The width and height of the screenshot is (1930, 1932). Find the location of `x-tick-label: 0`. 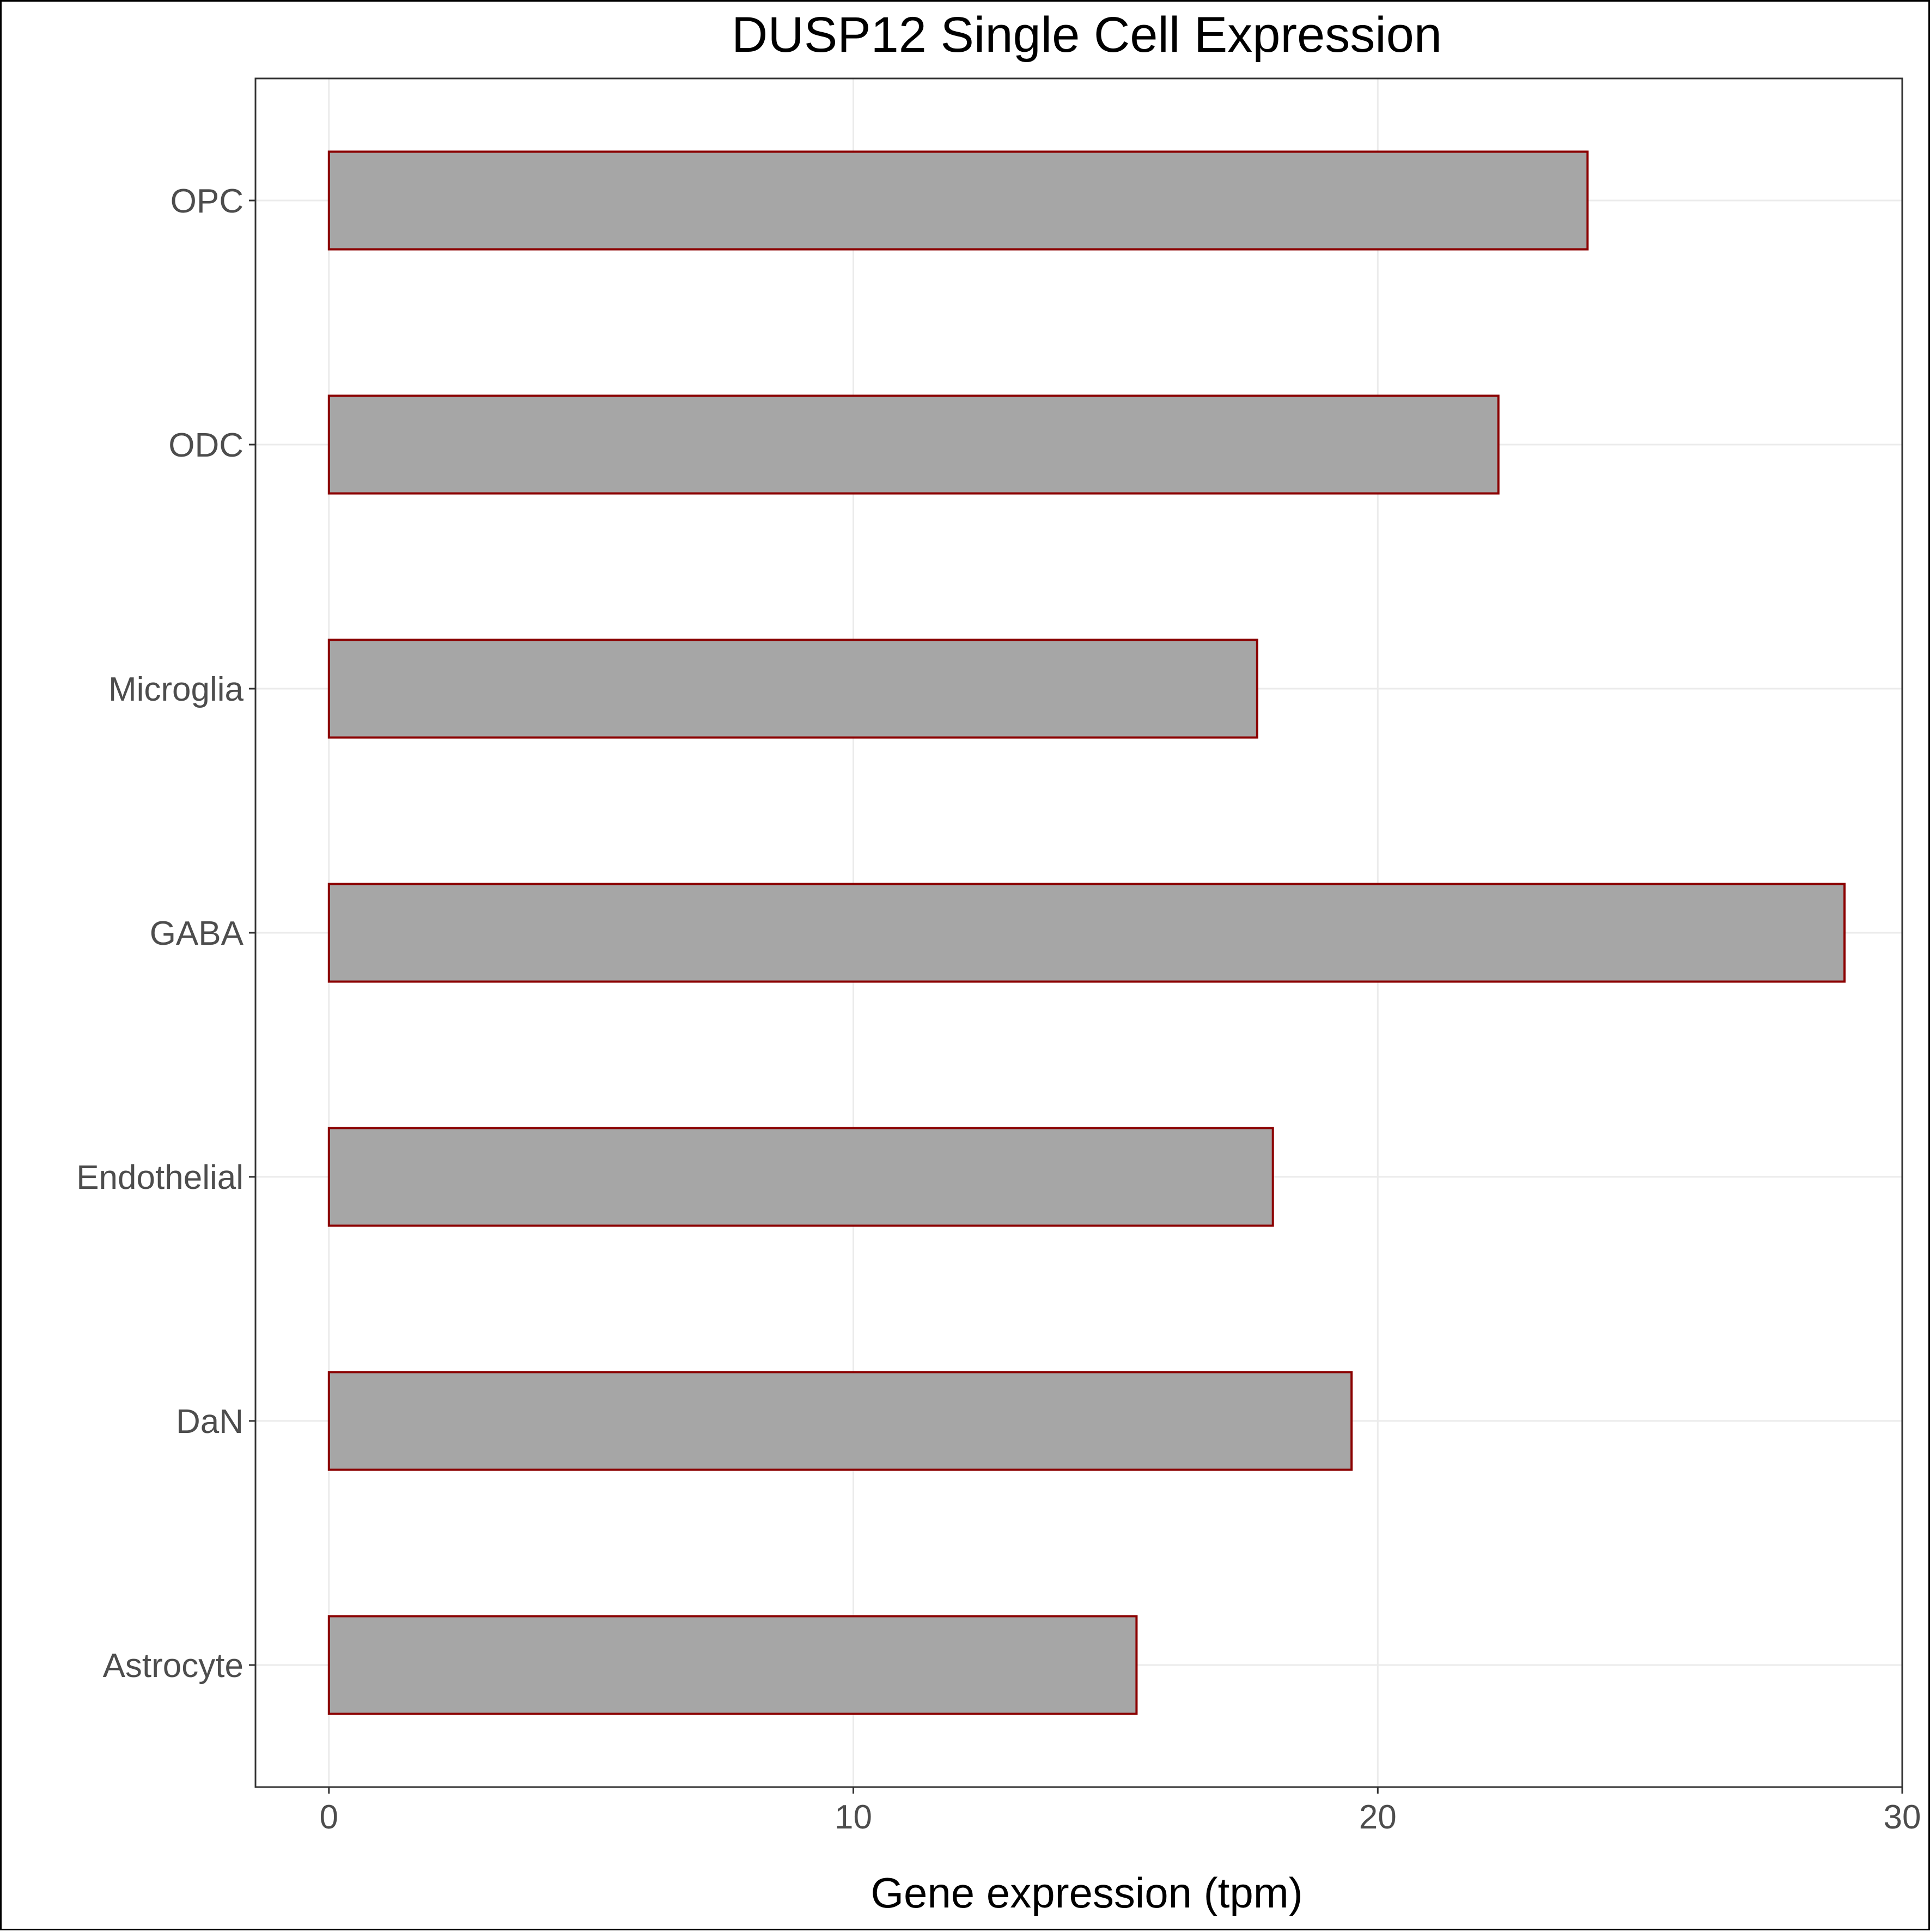

x-tick-label: 0 is located at coordinates (329, 1818).